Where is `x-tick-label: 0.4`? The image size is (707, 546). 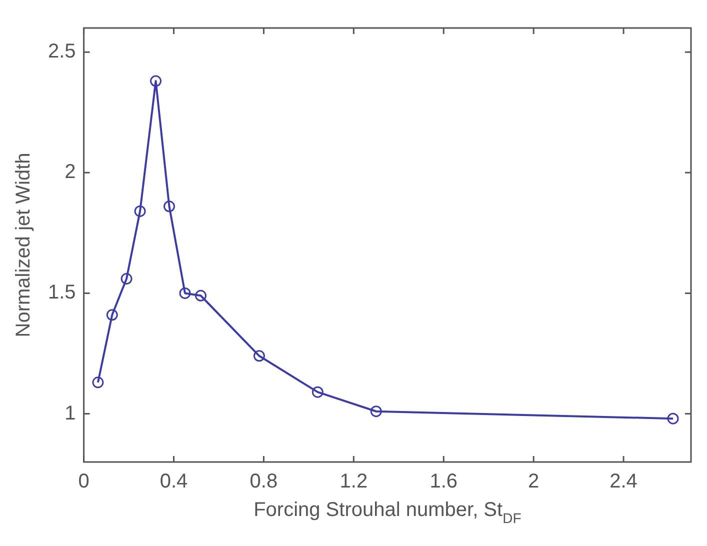 x-tick-label: 0.4 is located at coordinates (174, 481).